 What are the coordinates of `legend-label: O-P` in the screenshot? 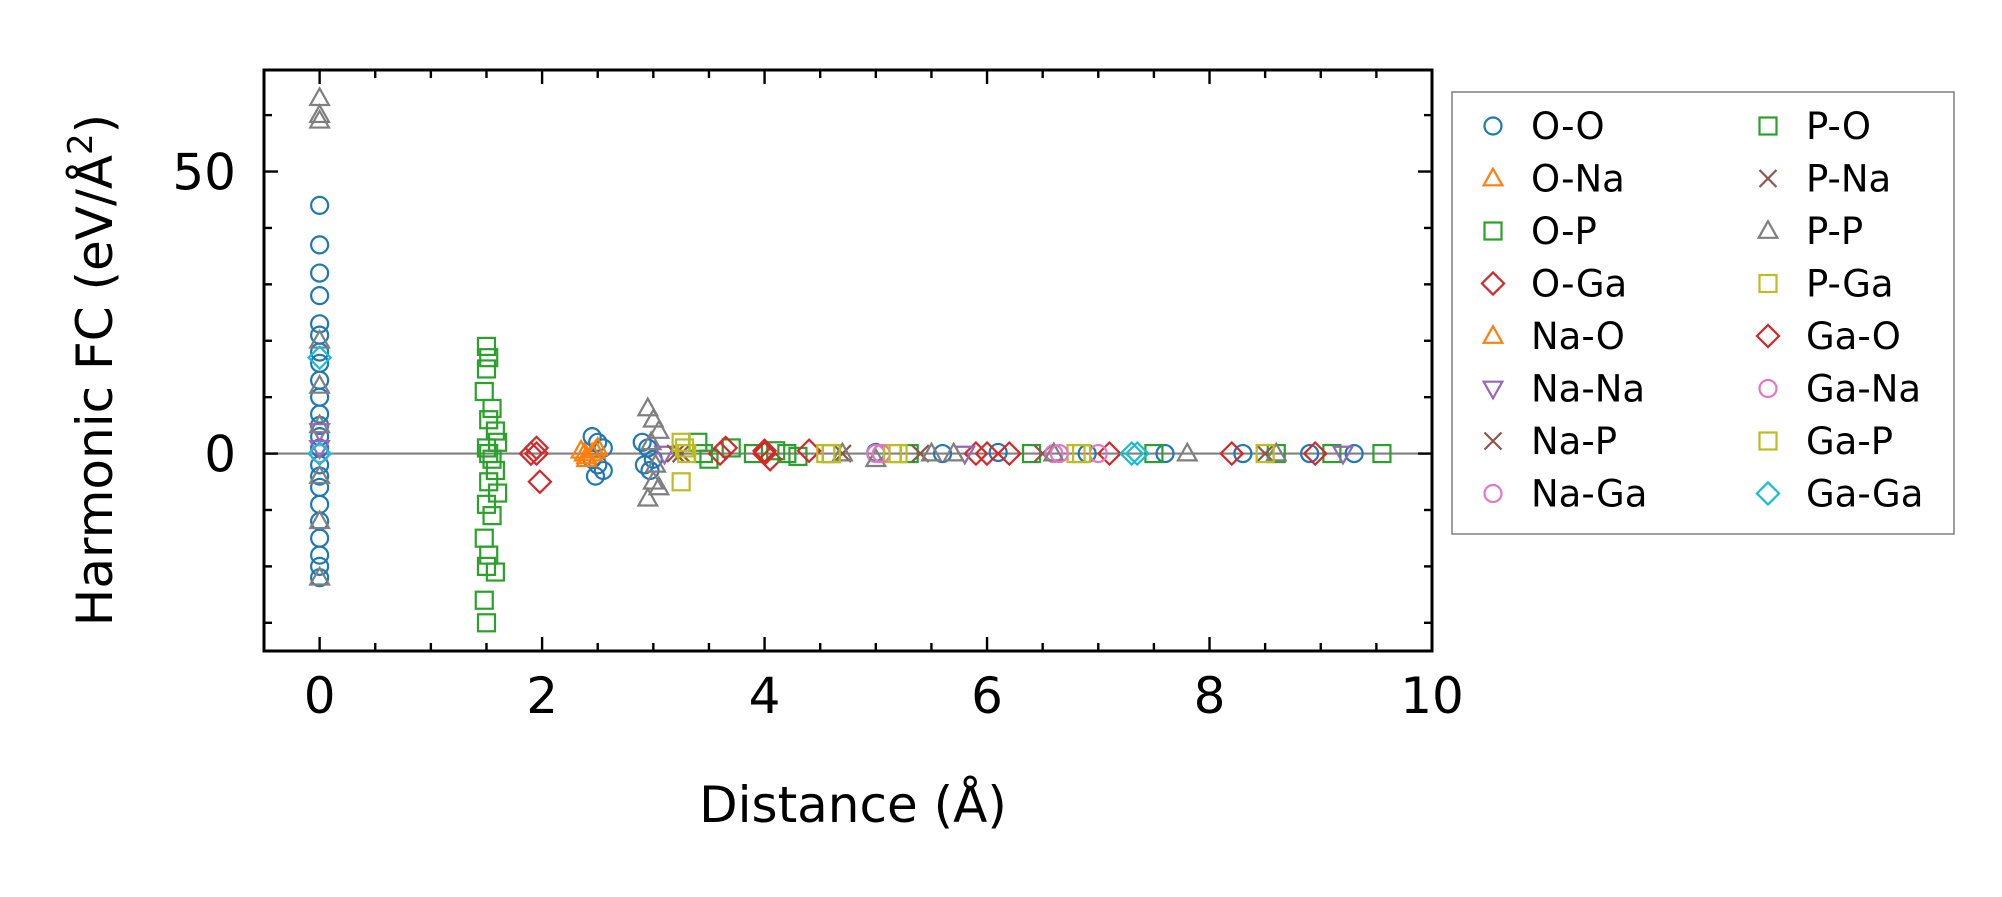 It's located at (1564, 231).